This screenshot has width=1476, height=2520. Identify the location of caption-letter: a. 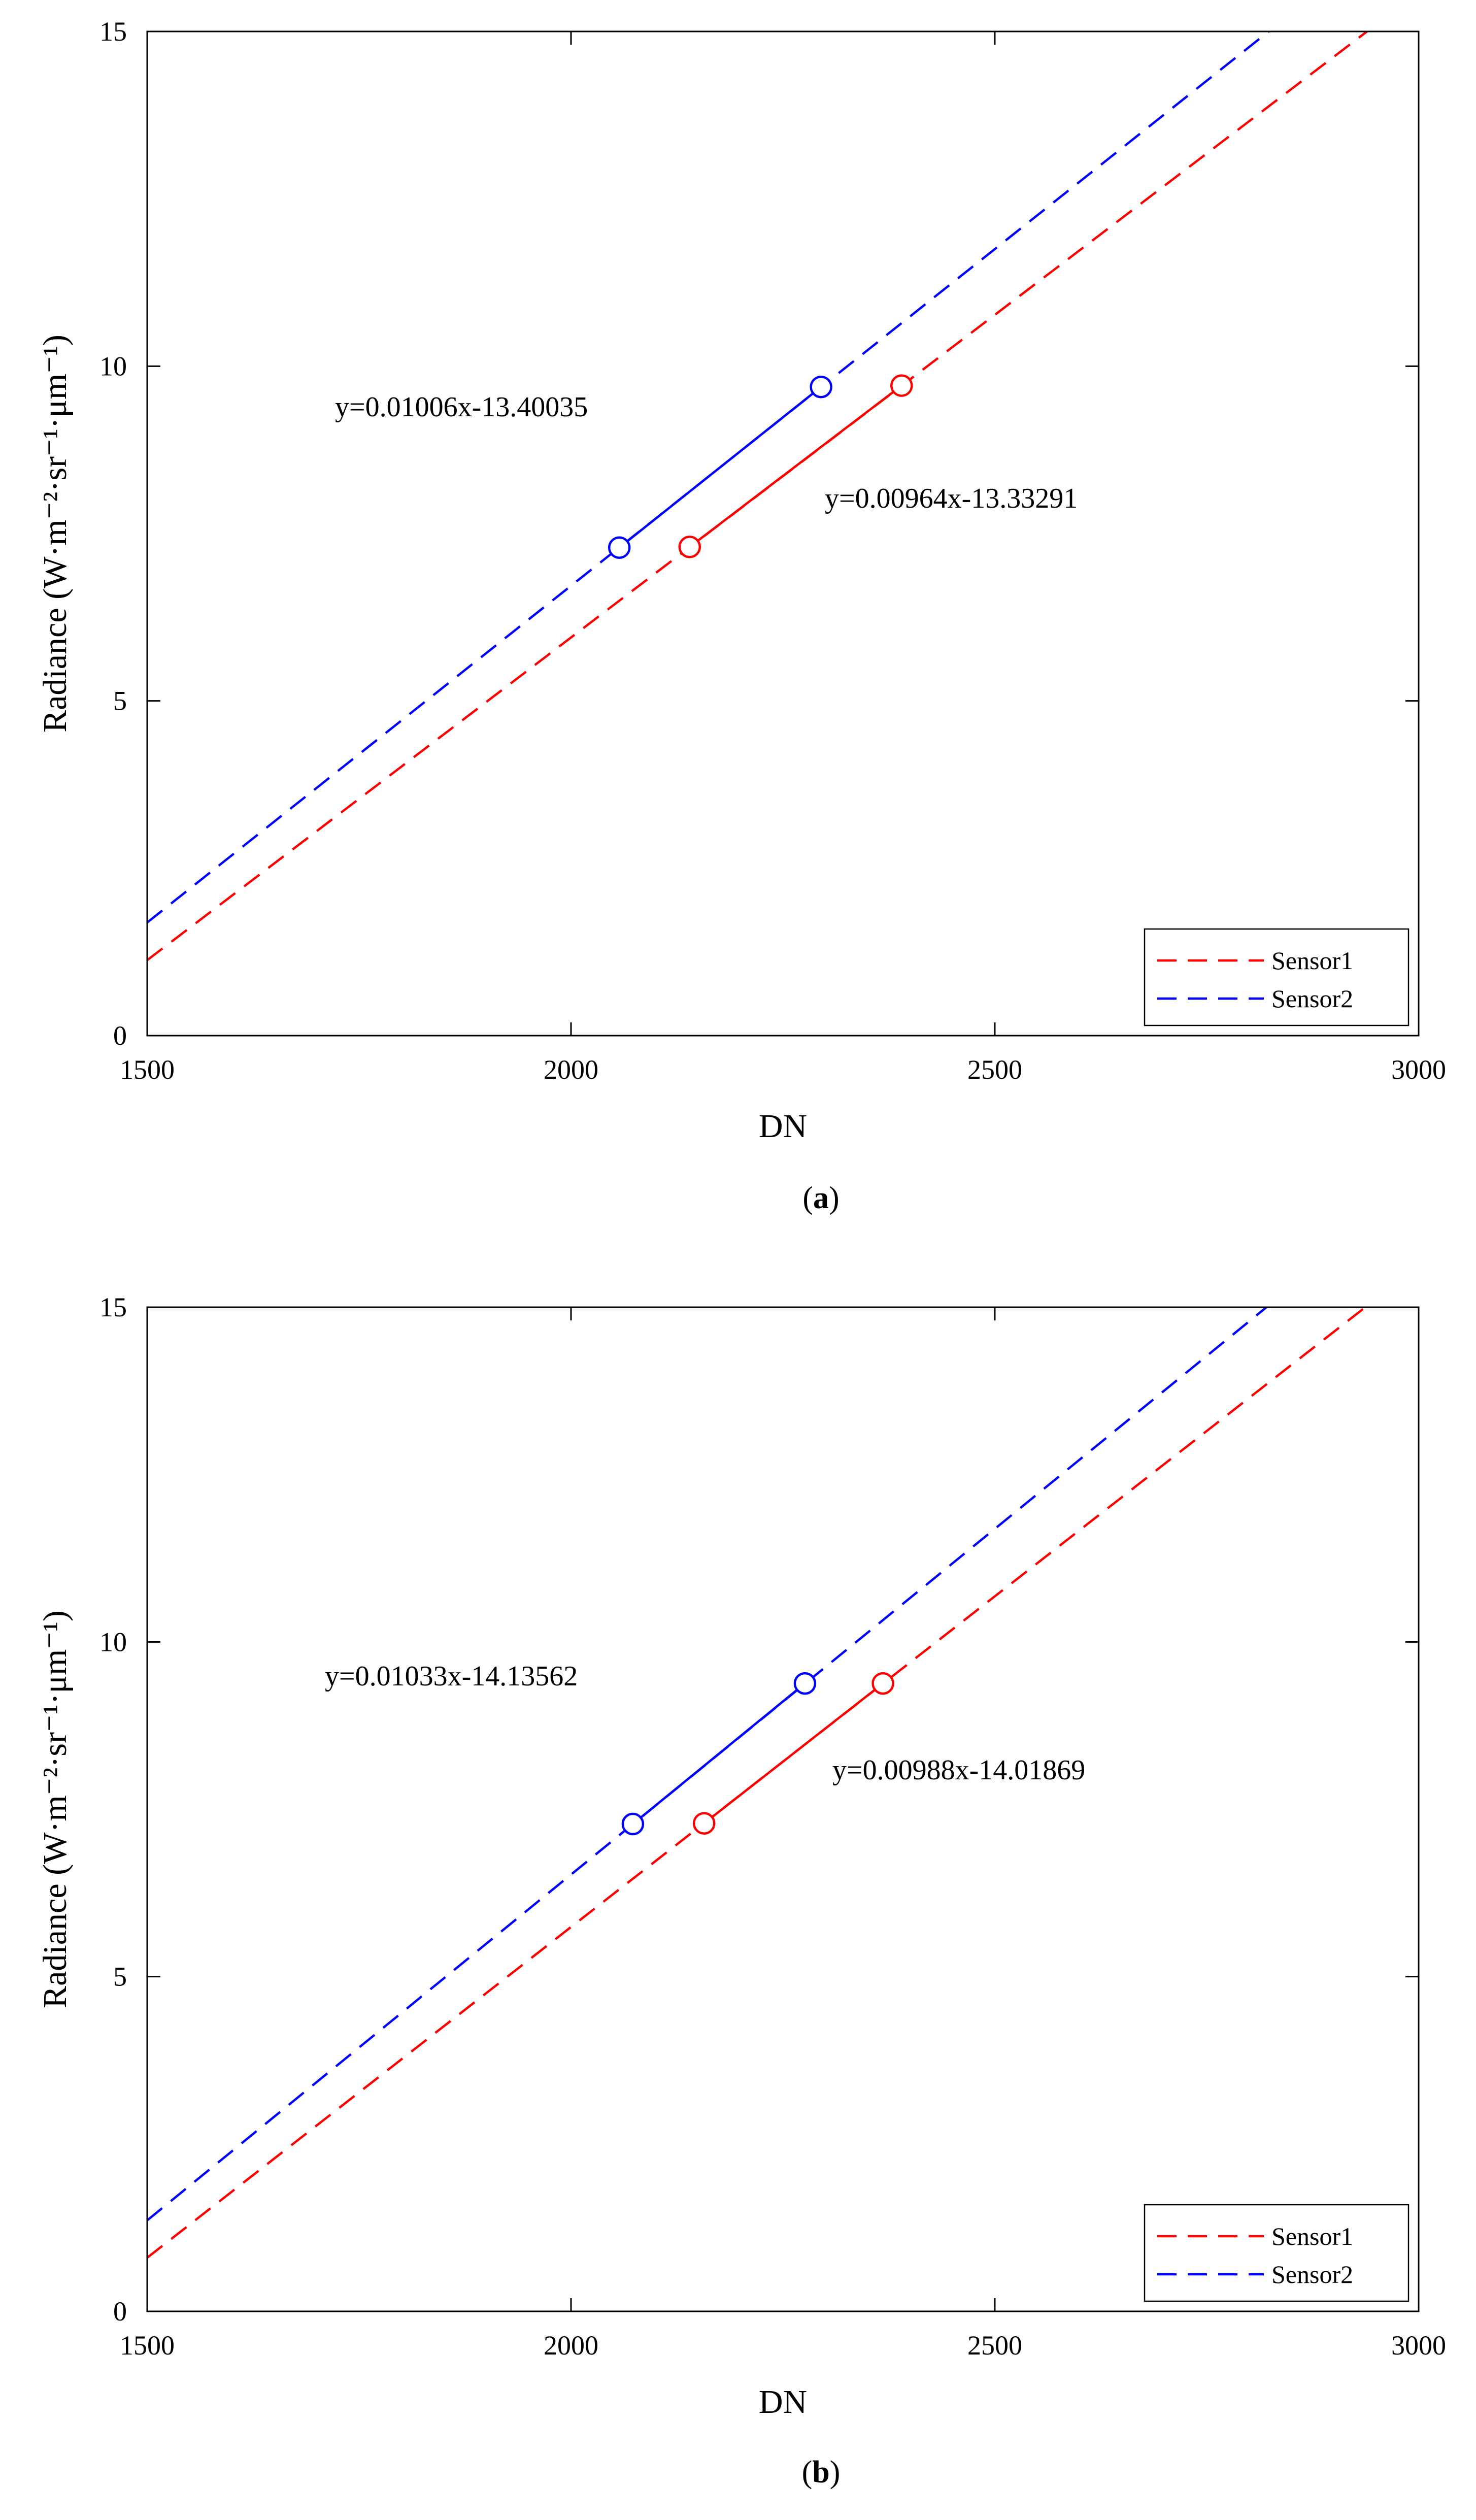
(821, 1198).